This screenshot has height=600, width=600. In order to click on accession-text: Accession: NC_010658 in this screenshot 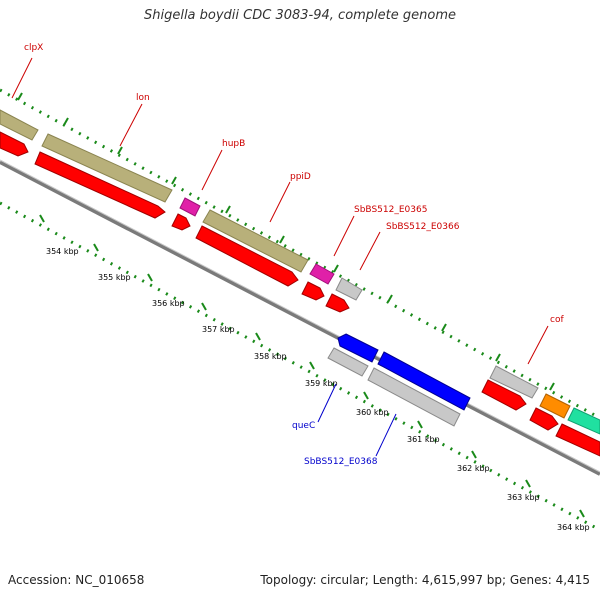, I will do `click(76, 580)`.